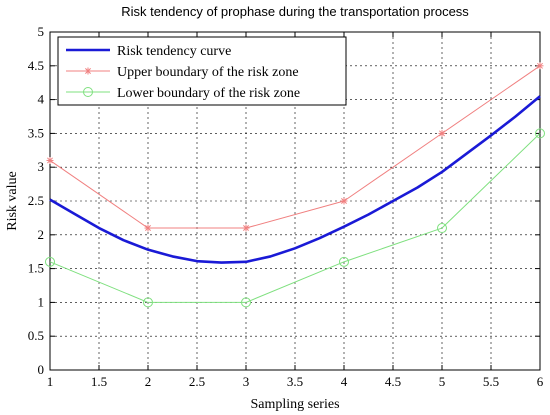 The height and width of the screenshot is (415, 550). What do you see at coordinates (41, 31) in the screenshot?
I see `y-tick-label: 5` at bounding box center [41, 31].